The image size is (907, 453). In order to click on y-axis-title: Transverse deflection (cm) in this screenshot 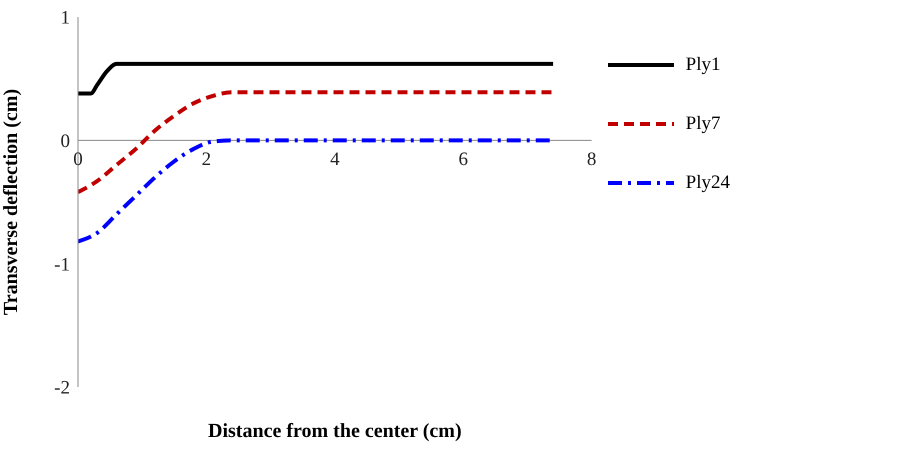, I will do `click(11, 202)`.